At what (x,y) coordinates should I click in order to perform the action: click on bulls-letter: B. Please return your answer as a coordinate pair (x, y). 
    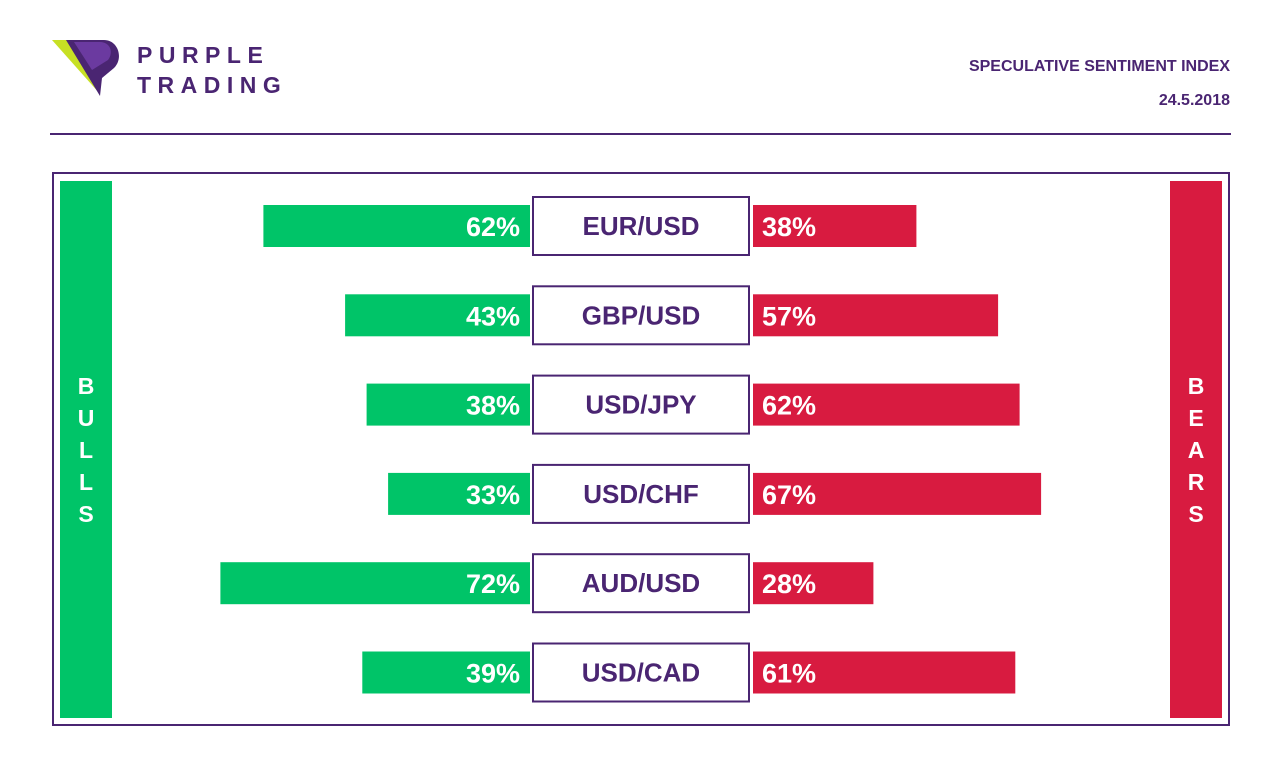
    Looking at the image, I should click on (86, 385).